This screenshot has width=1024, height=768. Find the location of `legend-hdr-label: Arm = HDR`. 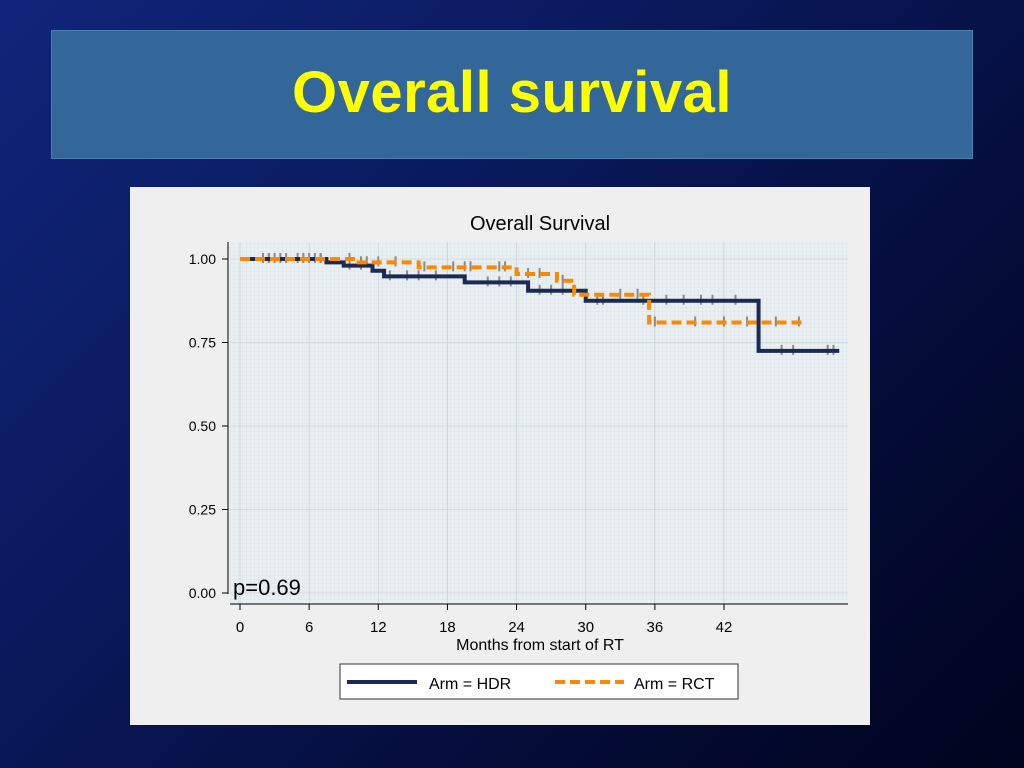

legend-hdr-label: Arm = HDR is located at coordinates (470, 684).